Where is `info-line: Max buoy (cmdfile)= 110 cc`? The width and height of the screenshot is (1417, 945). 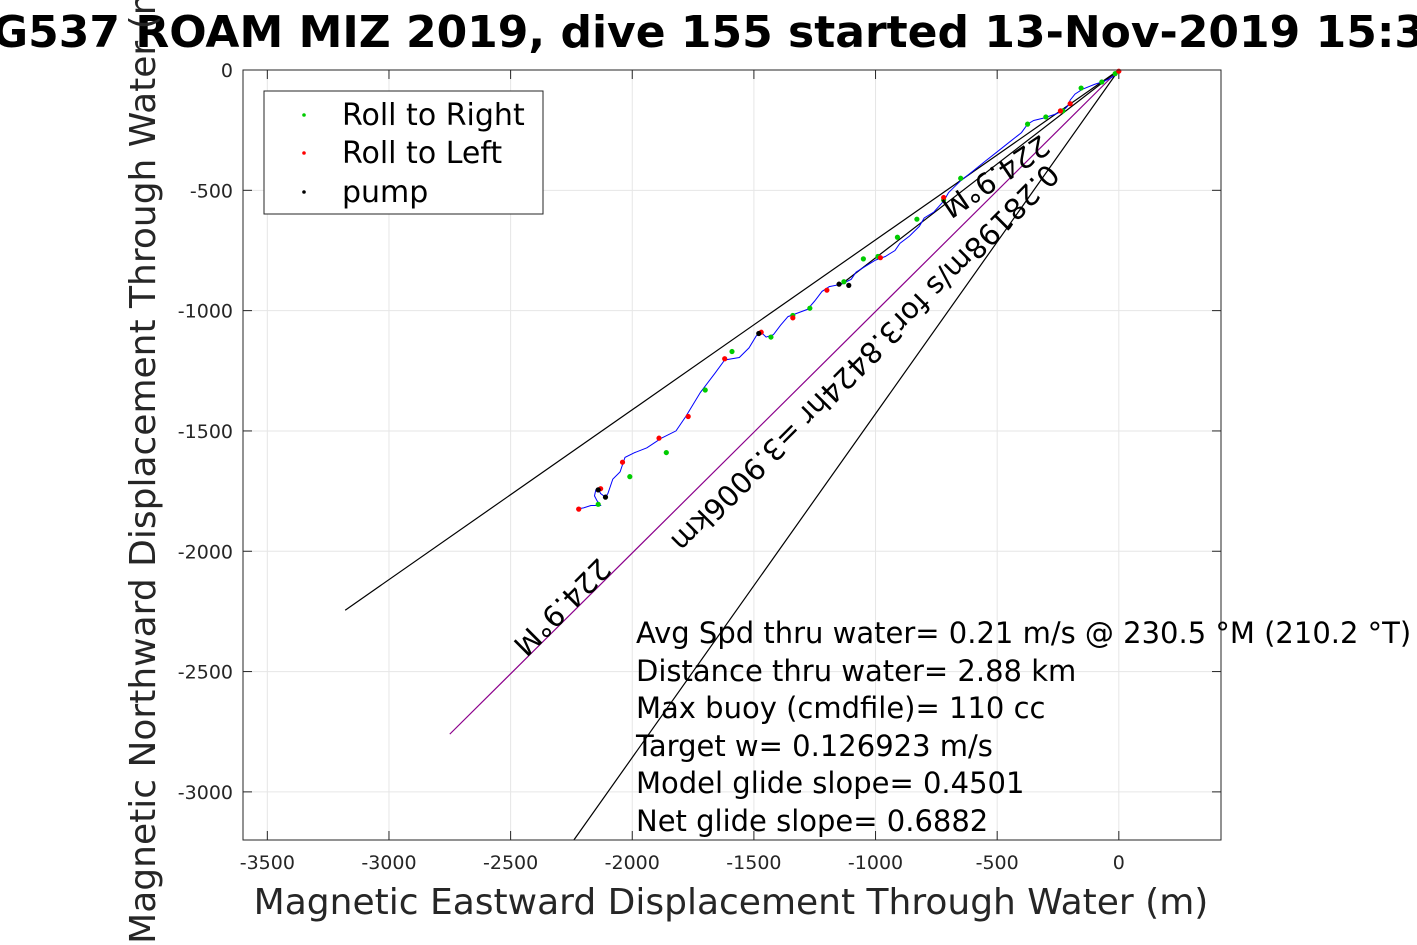 info-line: Max buoy (cmdfile)= 110 cc is located at coordinates (840, 708).